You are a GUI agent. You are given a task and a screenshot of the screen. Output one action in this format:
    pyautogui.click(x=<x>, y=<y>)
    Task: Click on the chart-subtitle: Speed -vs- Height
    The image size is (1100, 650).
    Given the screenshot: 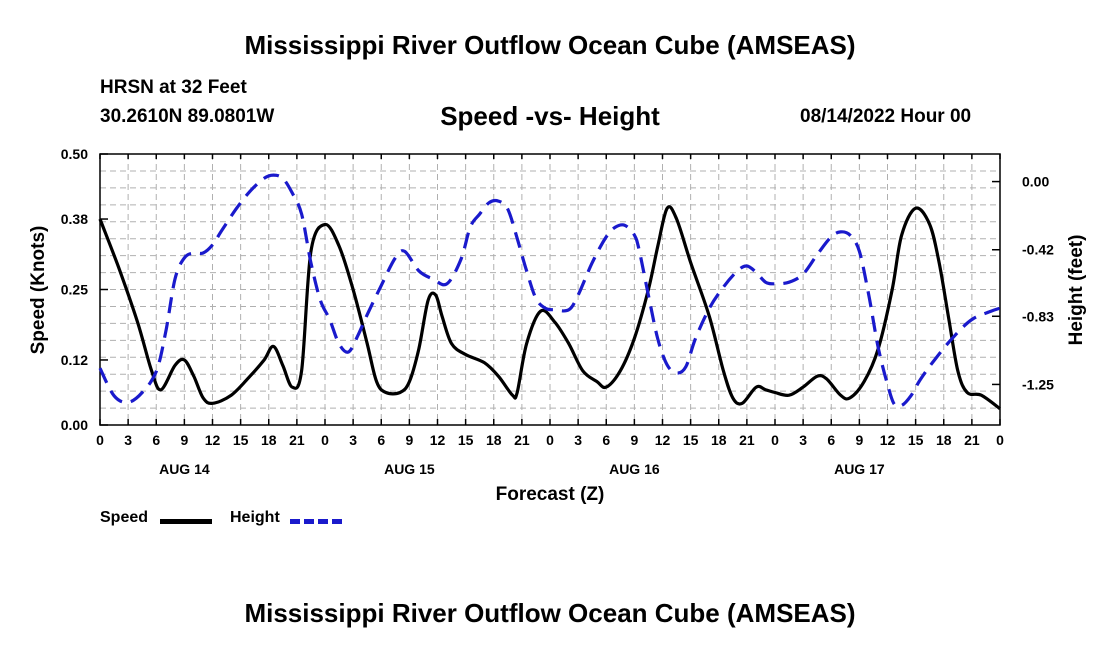 What is the action you would take?
    pyautogui.click(x=550, y=116)
    